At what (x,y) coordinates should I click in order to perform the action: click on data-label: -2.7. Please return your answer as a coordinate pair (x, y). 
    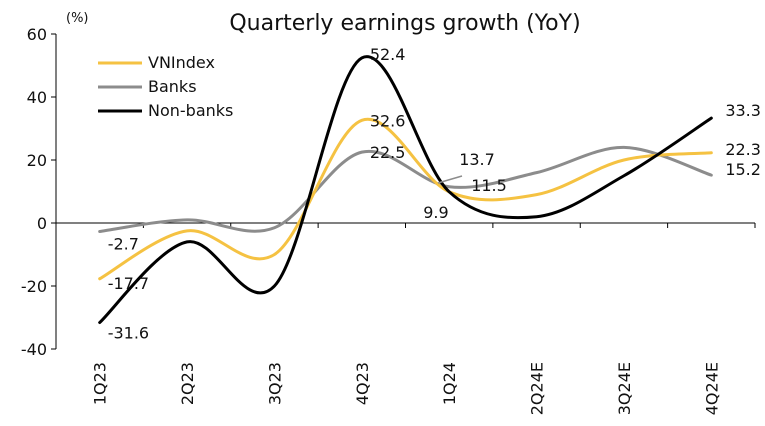
    Looking at the image, I should click on (123, 244).